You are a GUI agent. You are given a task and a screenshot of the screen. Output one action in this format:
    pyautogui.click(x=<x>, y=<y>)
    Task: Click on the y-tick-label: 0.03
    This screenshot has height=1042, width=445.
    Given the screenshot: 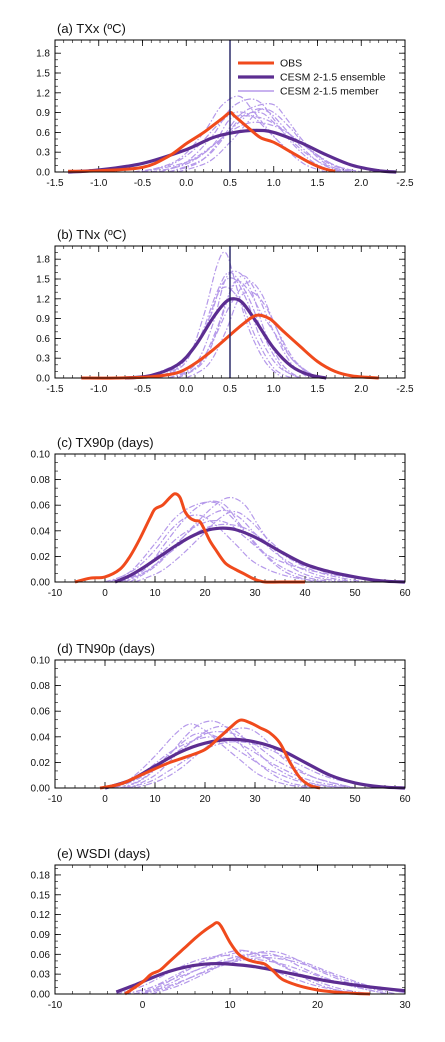 What is the action you would take?
    pyautogui.click(x=41, y=975)
    